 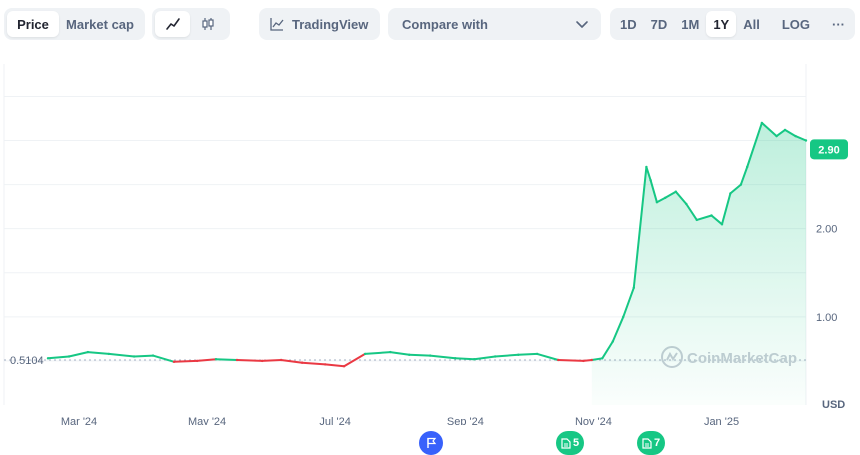 I want to click on range-7d: 7D, so click(x=659, y=24).